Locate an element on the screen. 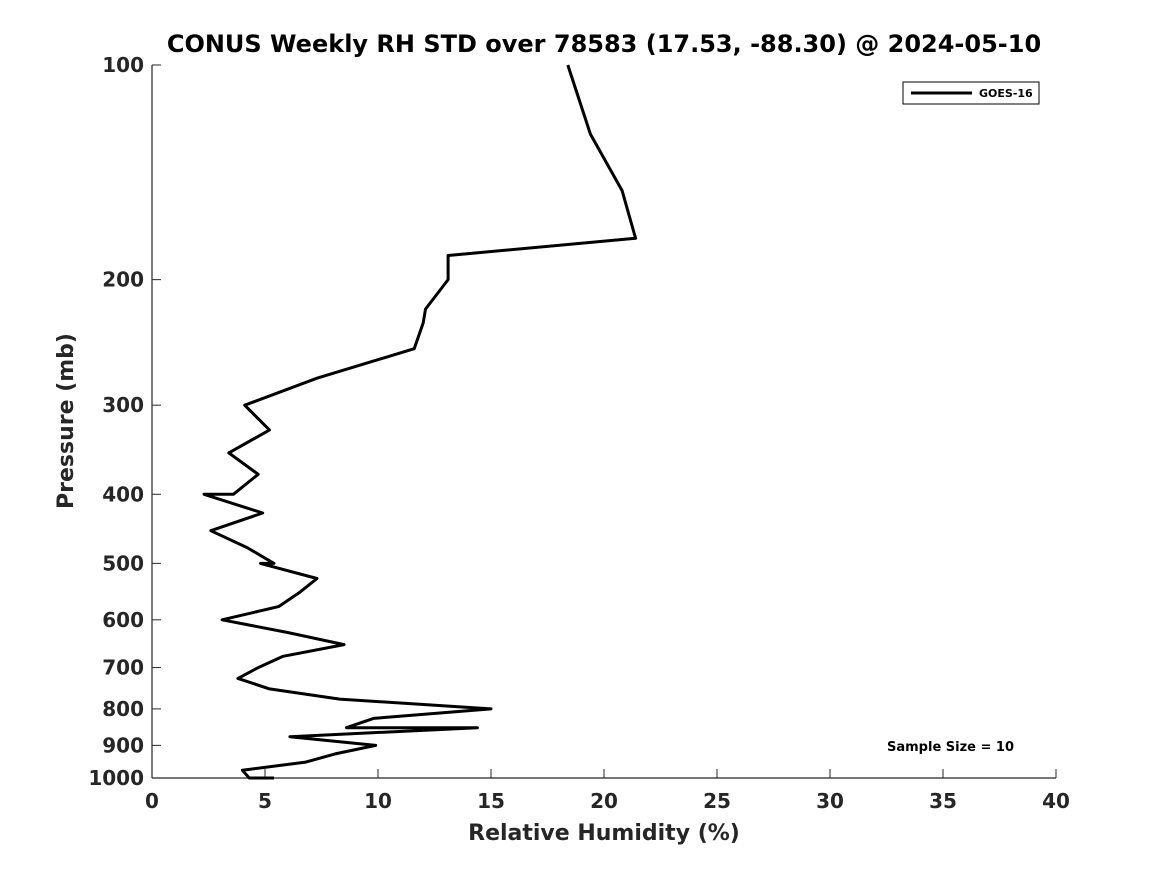 This screenshot has height=875, width=1167. y-axis-label: Pressure (mb) is located at coordinates (66, 421).